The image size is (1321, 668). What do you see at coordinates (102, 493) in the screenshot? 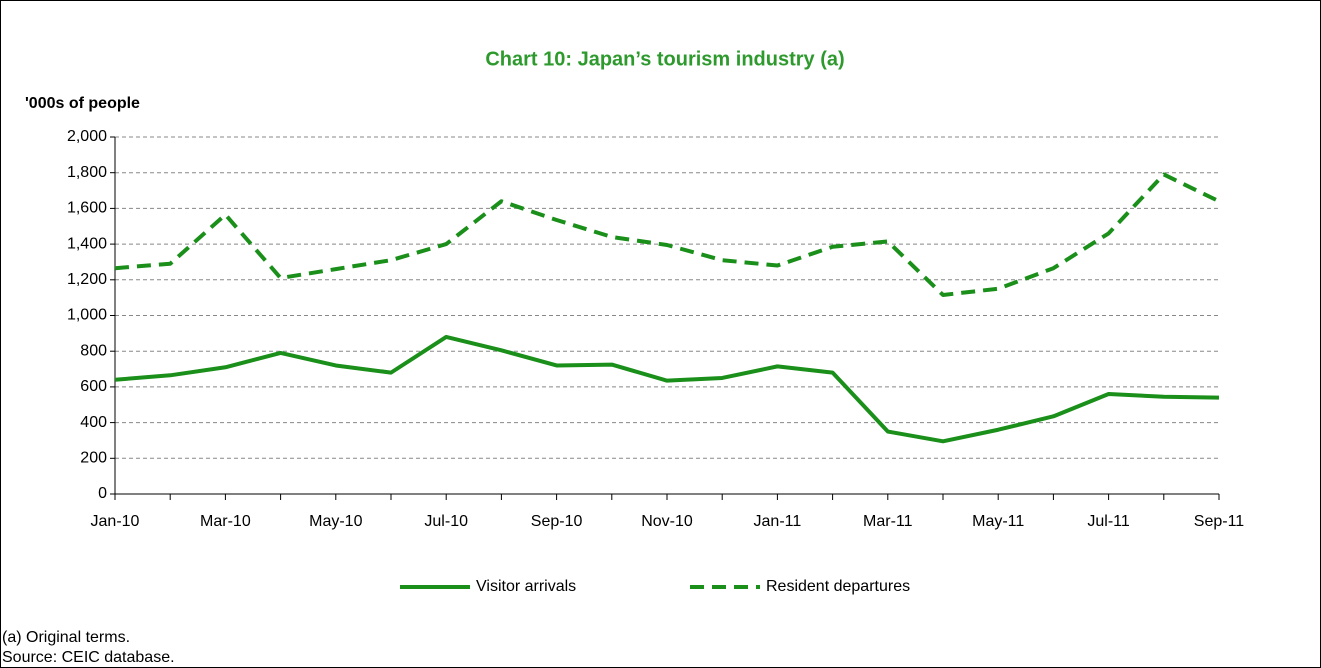
I see `y-tick-label: 0` at bounding box center [102, 493].